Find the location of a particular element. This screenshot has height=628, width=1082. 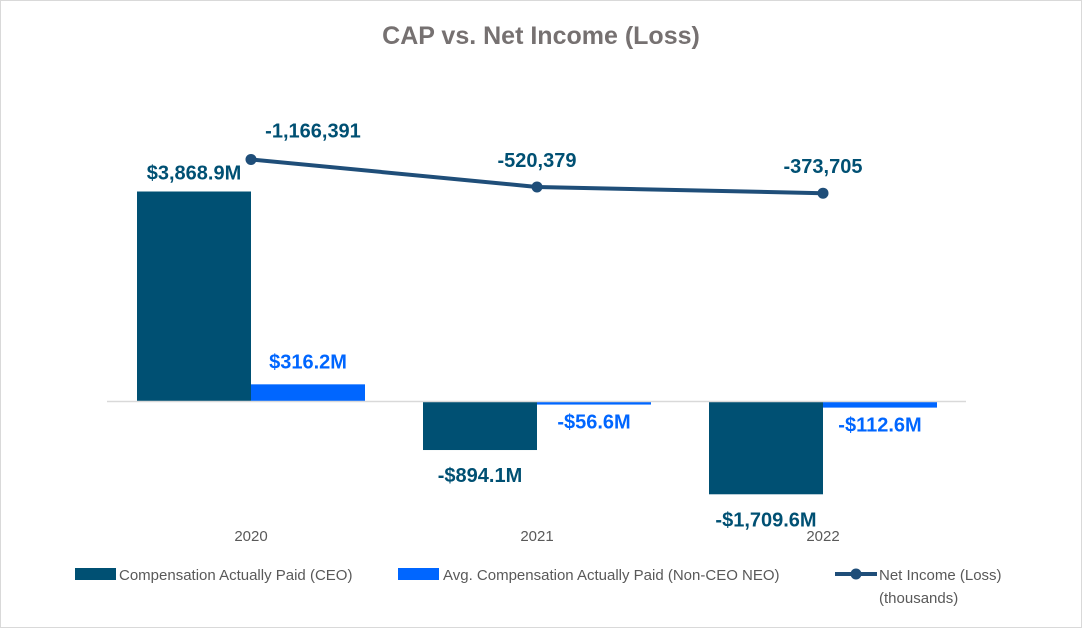

legend-label-net-income-line1: Net Income (Loss) is located at coordinates (940, 575).